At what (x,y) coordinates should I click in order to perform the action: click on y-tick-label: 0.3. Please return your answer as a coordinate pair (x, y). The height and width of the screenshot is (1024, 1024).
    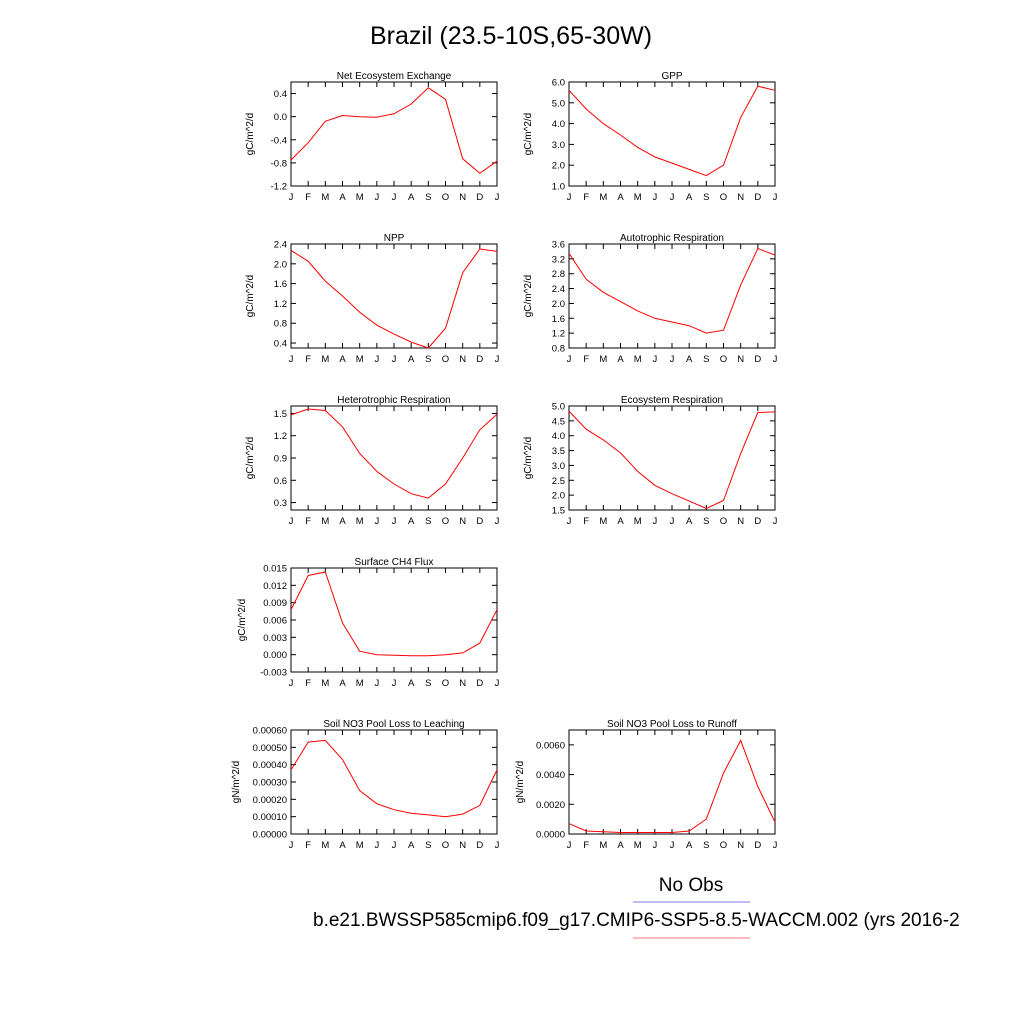
    Looking at the image, I should click on (280, 503).